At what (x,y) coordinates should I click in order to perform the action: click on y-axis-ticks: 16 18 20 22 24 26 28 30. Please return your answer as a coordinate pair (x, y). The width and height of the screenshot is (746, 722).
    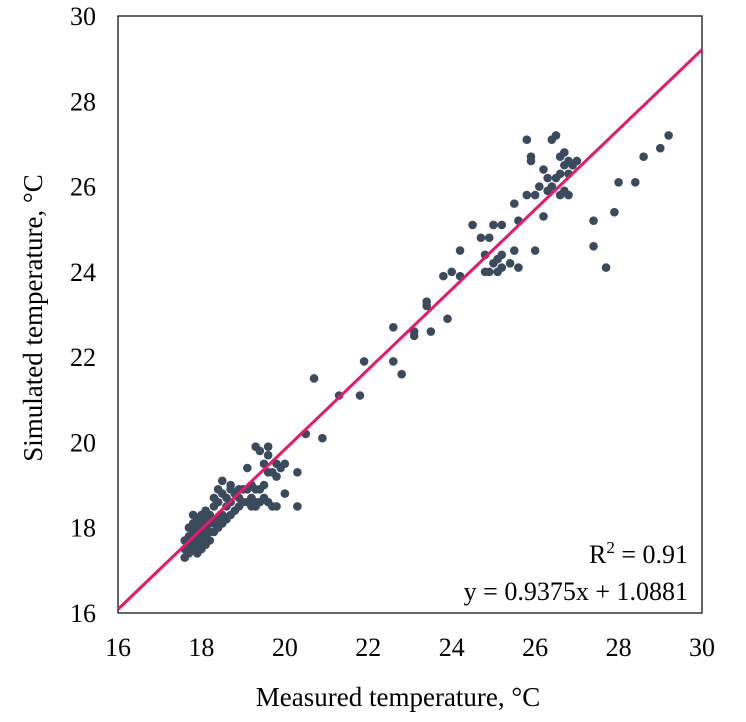
    Looking at the image, I should click on (83, 315).